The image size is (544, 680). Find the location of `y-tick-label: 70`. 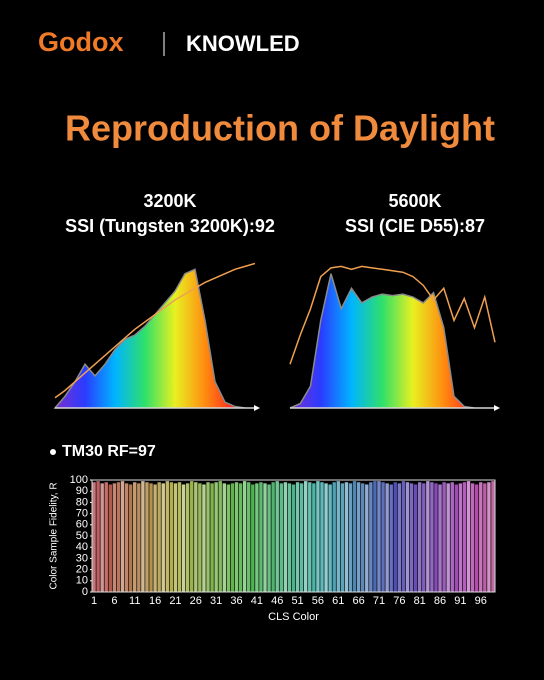

y-tick-label: 70 is located at coordinates (82, 514).